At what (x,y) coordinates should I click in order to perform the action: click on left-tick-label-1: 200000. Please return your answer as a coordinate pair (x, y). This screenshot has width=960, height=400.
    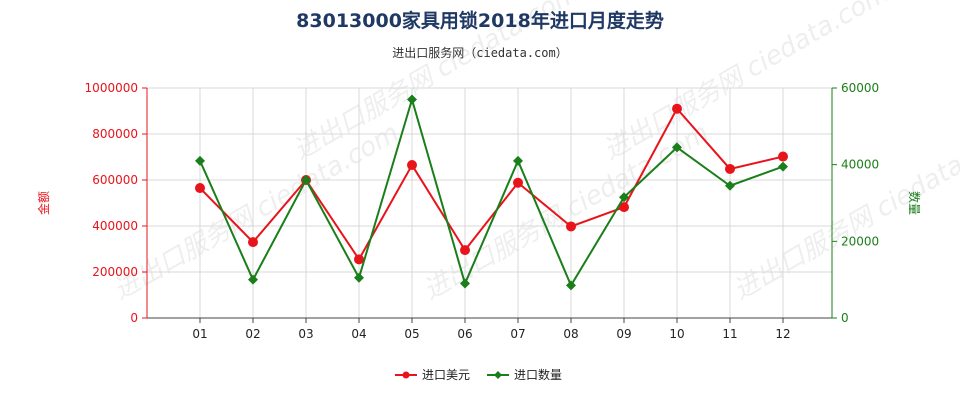
    Looking at the image, I should click on (115, 272).